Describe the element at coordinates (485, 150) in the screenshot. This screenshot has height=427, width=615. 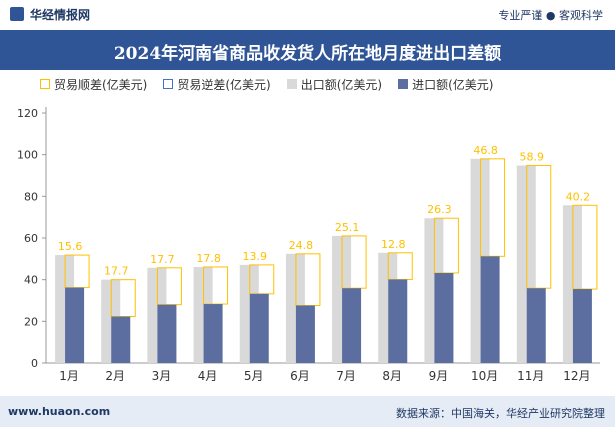
I see `surplus-data-label: 46.8` at that location.